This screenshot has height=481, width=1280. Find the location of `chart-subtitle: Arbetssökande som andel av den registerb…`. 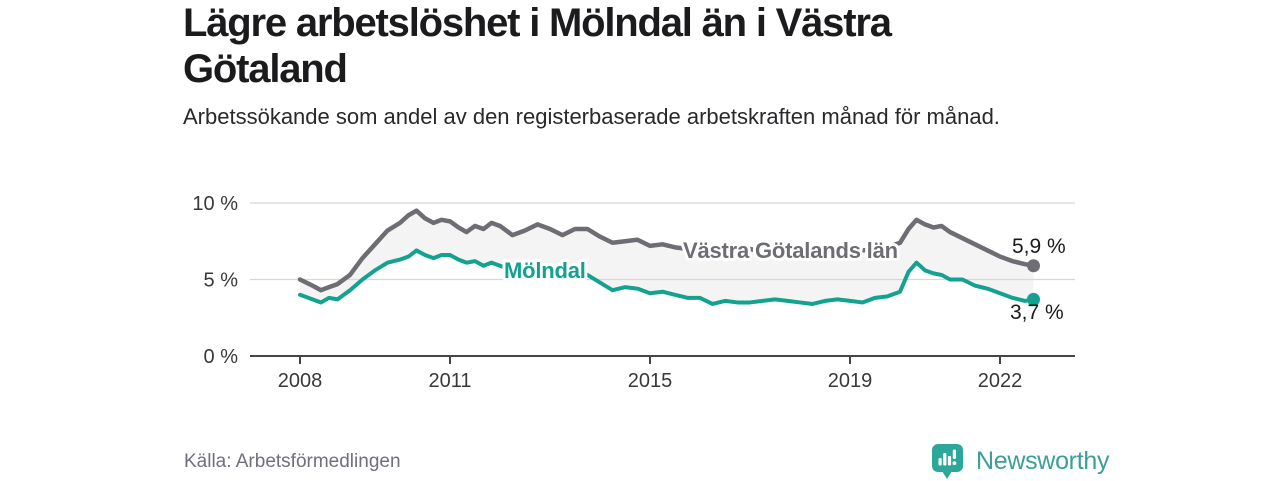

chart-subtitle: Arbetssökande som andel av den registerb… is located at coordinates (591, 116).